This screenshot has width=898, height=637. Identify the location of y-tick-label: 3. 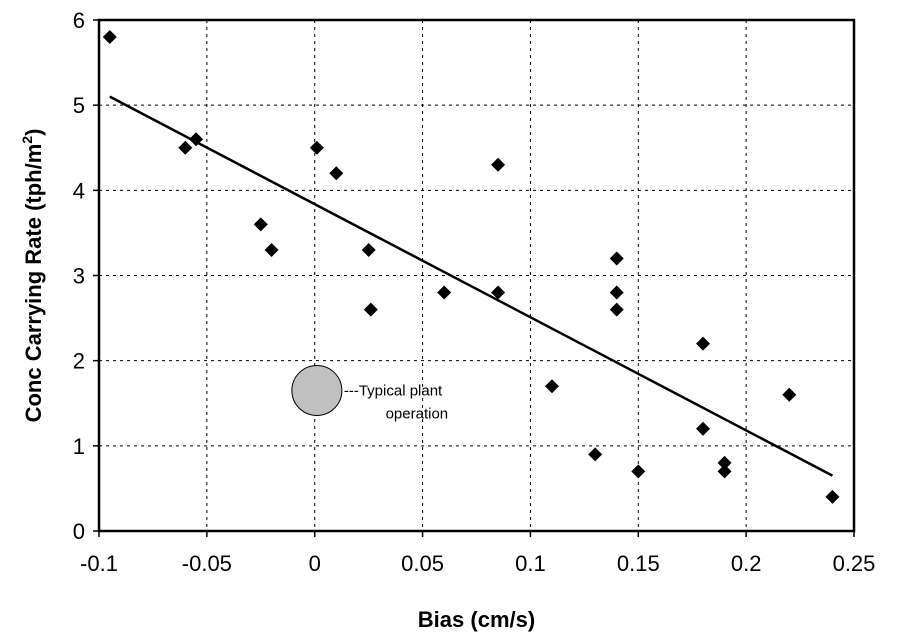
(79, 276).